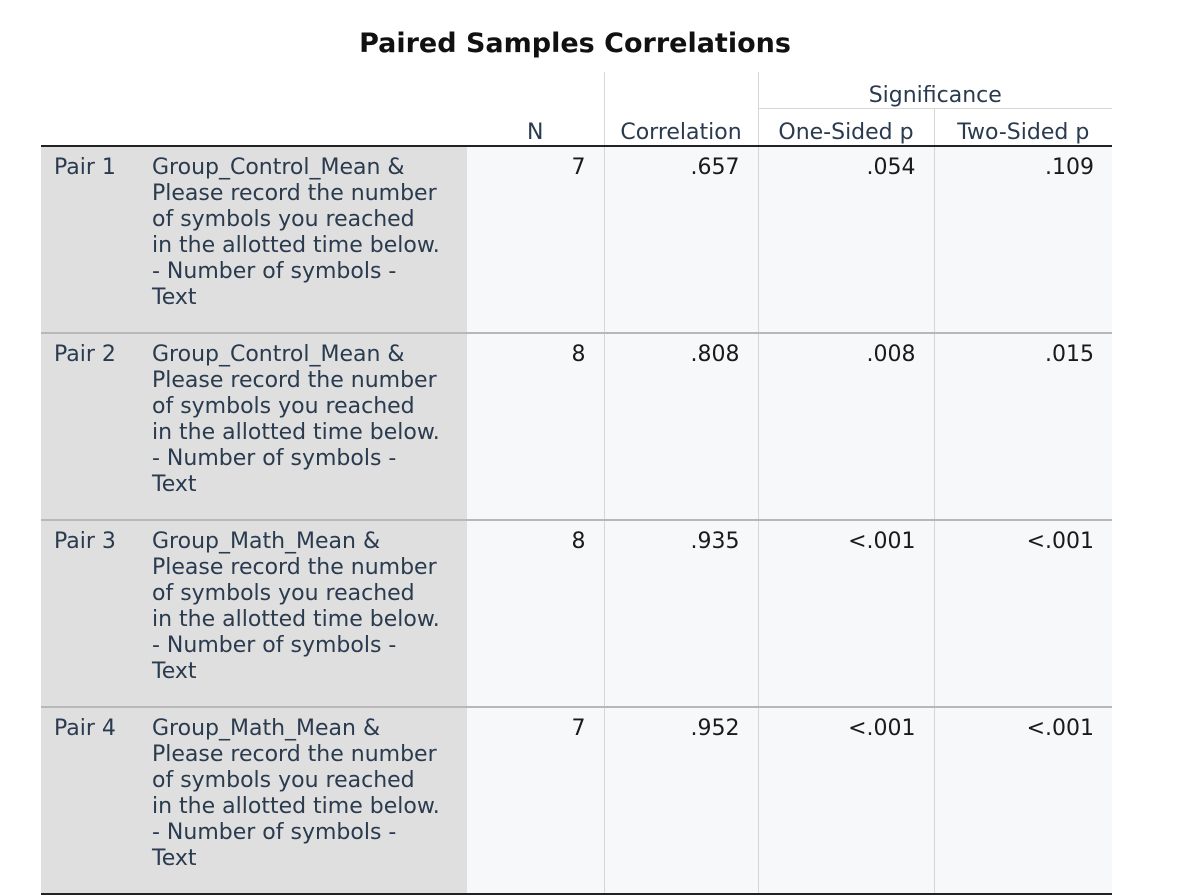  Describe the element at coordinates (680, 239) in the screenshot. I see `correlation-value: .657` at that location.